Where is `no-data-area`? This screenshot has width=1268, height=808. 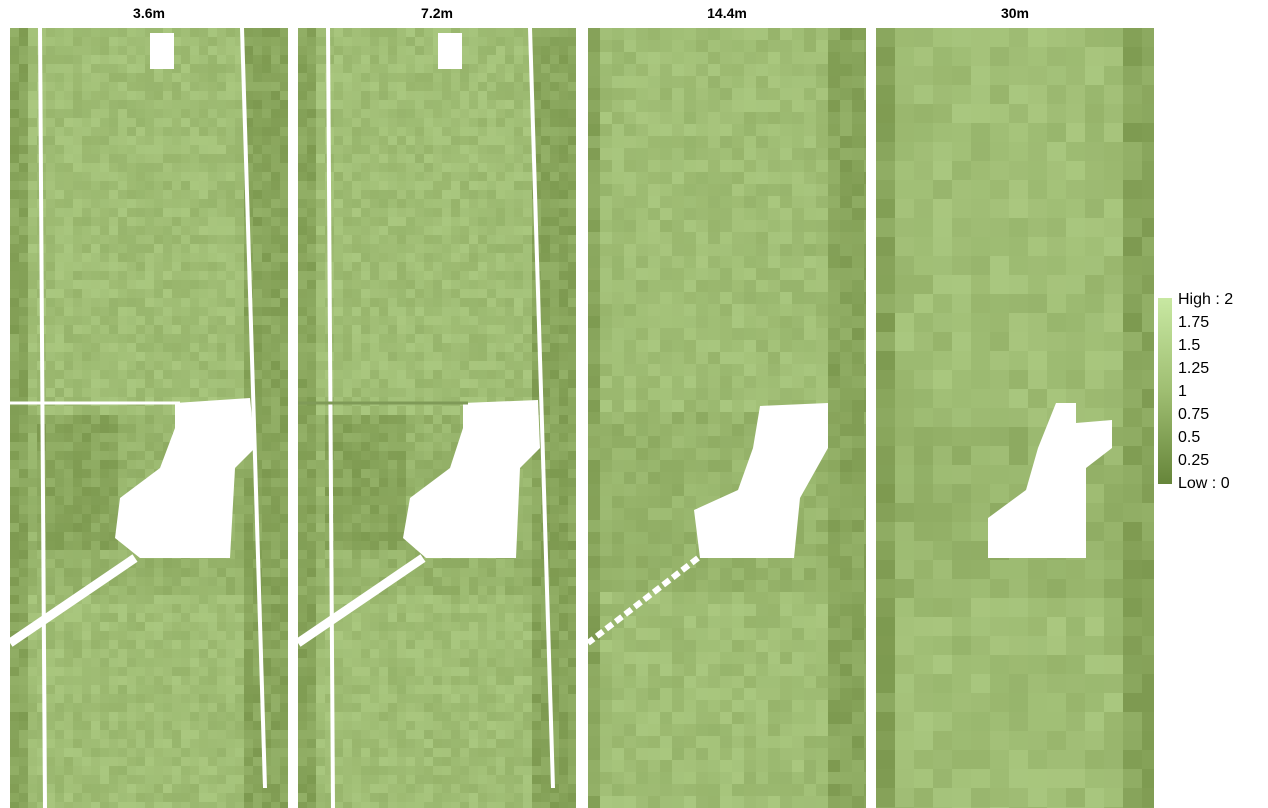
no-data-area is located at coordinates (162, 51).